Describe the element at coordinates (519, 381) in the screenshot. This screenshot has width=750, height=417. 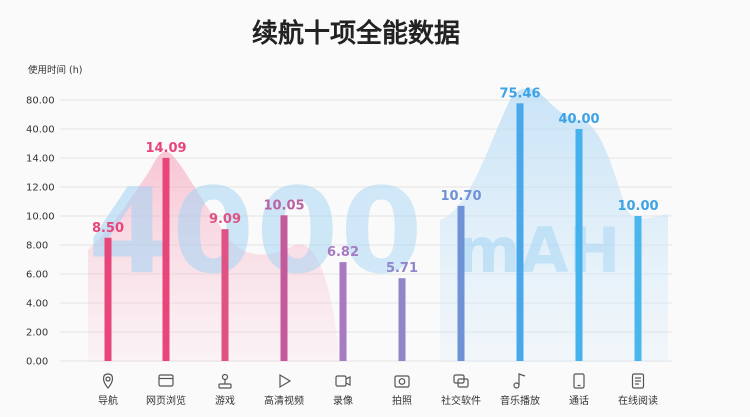
I see `music-note-icon` at that location.